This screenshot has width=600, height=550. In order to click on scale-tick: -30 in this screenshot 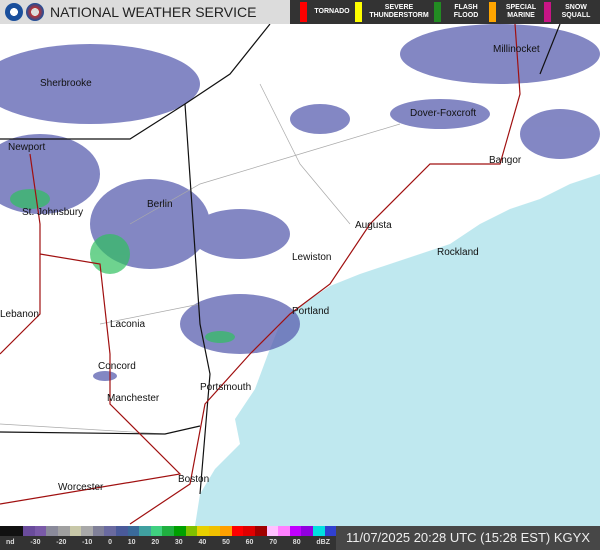, I will do `click(35, 542)`.